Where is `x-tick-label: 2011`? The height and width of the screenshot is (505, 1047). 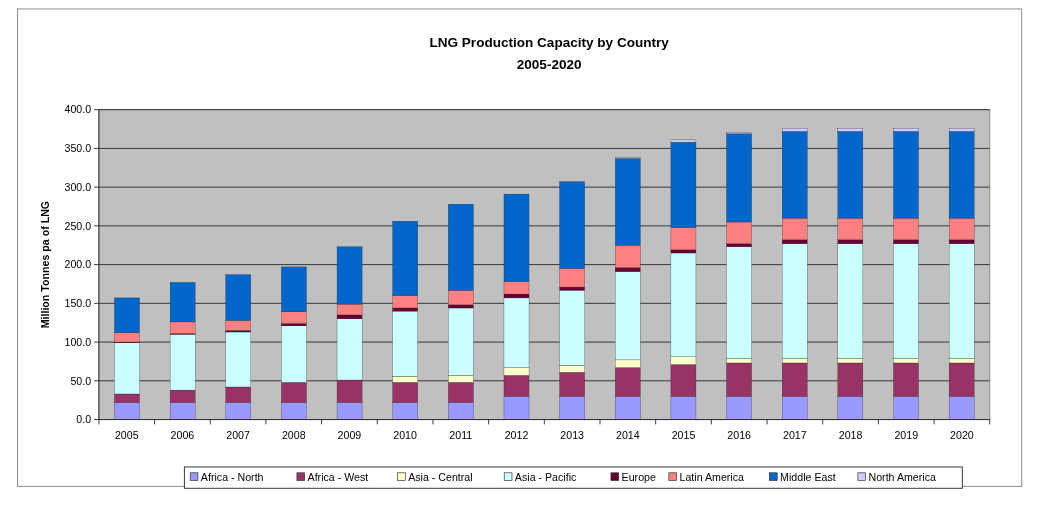 x-tick-label: 2011 is located at coordinates (461, 434).